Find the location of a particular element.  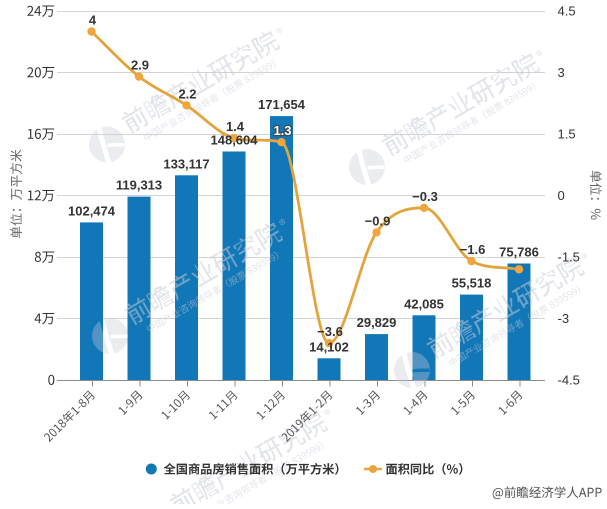

svg-text: 2.2 is located at coordinates (187, 93).